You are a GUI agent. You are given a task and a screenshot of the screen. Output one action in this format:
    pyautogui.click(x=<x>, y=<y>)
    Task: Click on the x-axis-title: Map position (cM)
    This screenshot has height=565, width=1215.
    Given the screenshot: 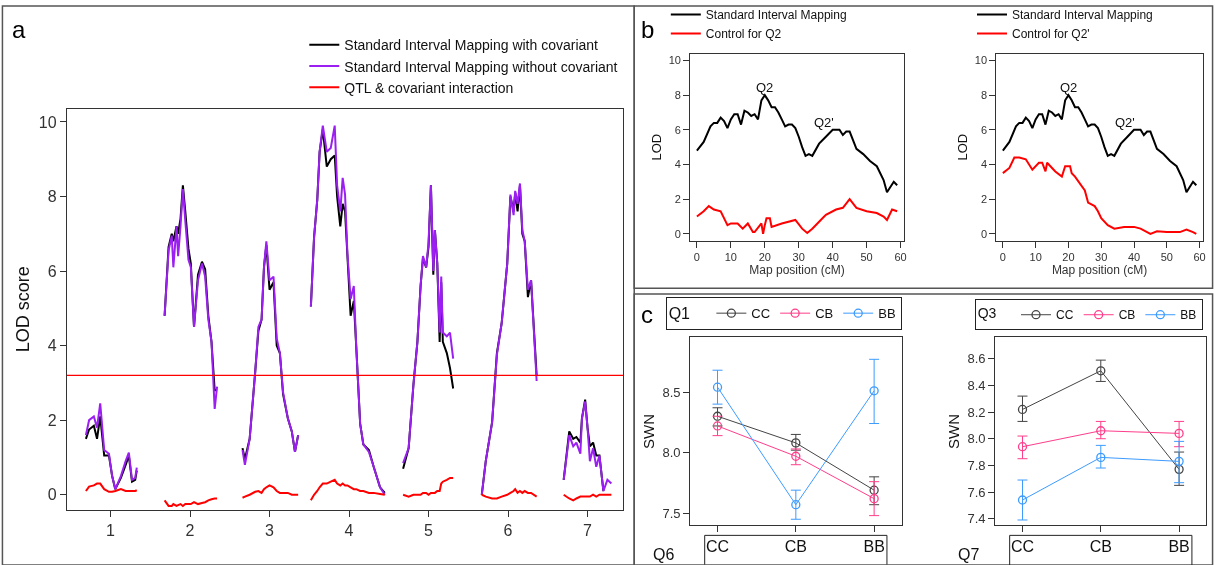 What is the action you would take?
    pyautogui.click(x=797, y=269)
    